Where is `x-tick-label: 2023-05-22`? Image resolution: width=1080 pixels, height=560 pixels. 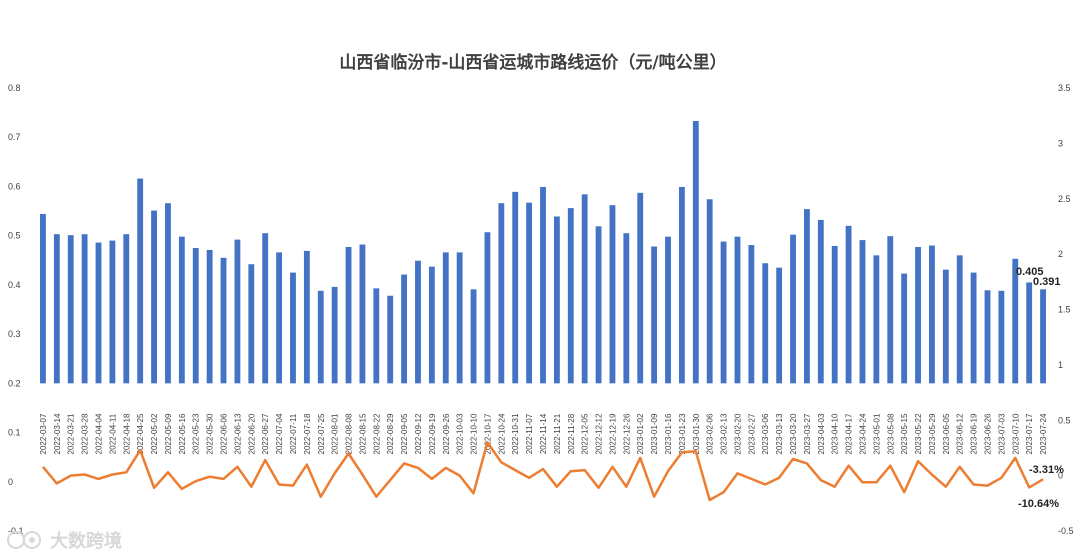 x-tick-label: 2023-05-22 is located at coordinates (918, 433).